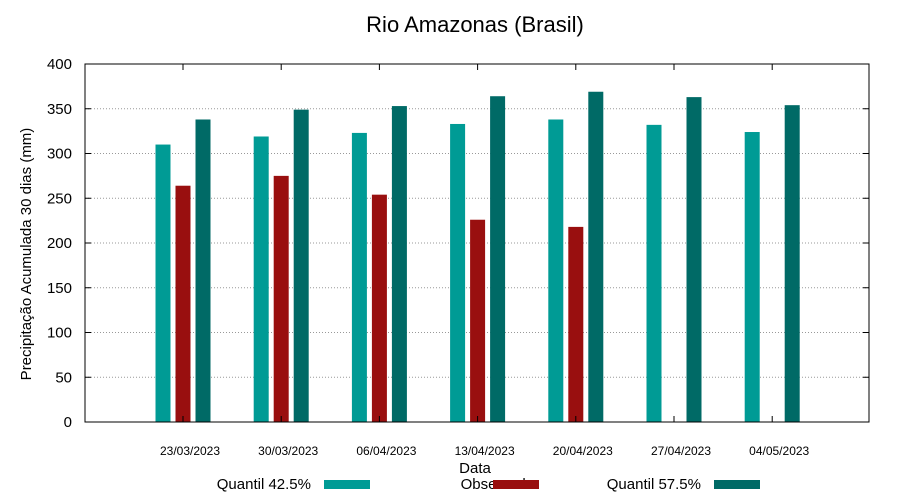  I want to click on y-tick-label: 100, so click(59, 333).